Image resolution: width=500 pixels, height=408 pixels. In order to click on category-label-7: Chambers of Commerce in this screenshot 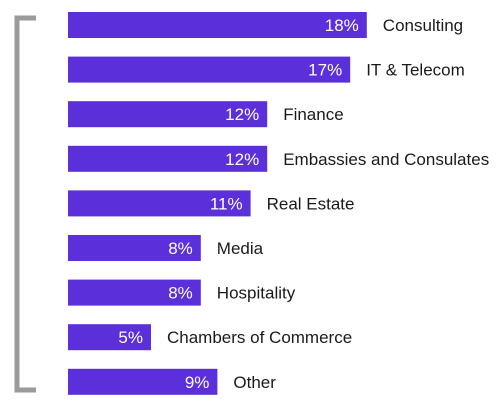, I will do `click(259, 337)`.